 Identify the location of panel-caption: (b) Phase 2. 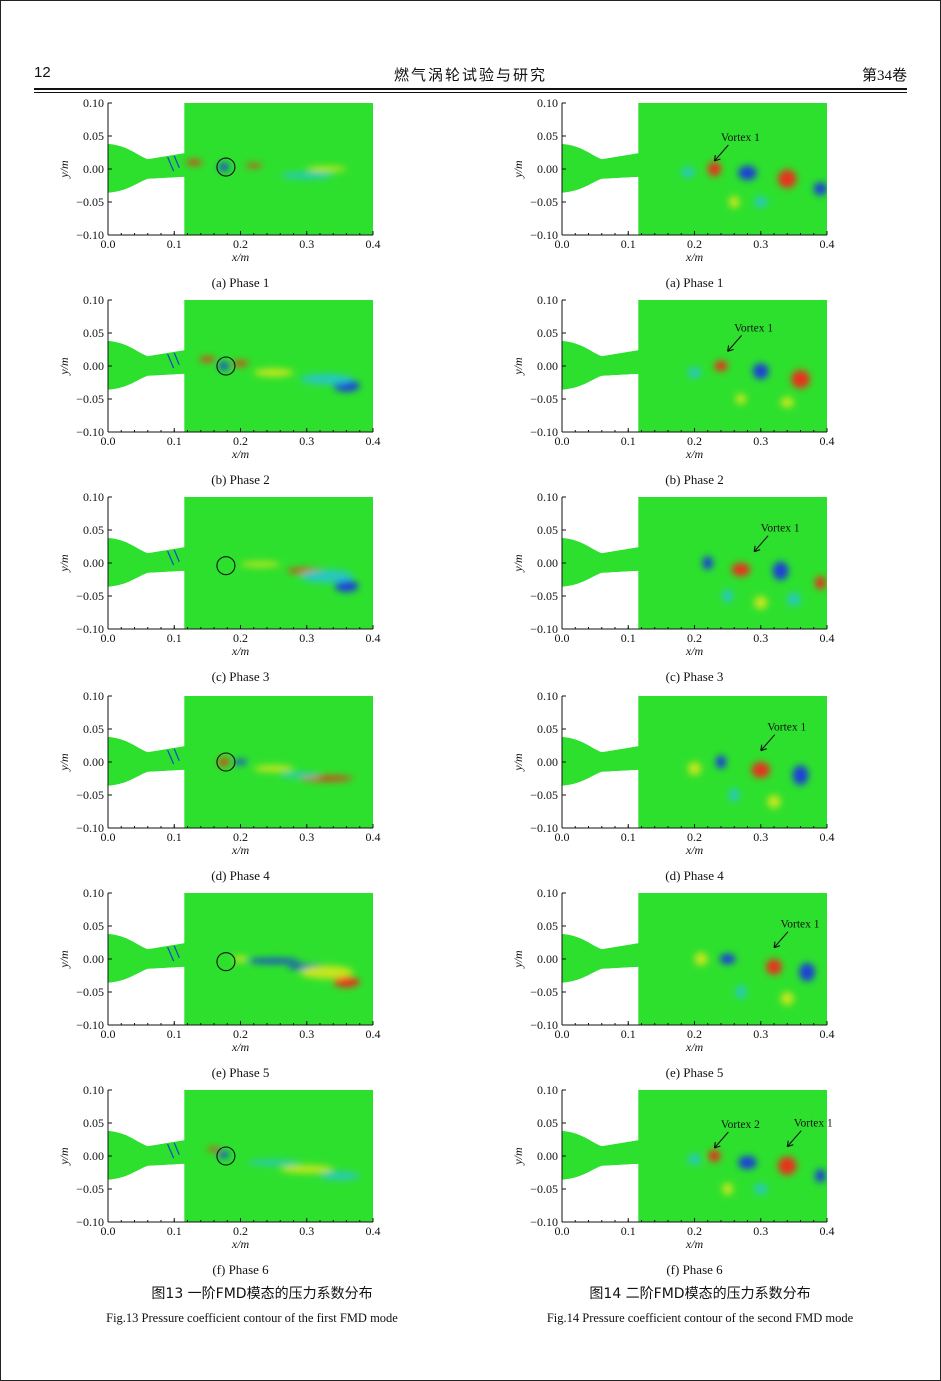
(694, 479).